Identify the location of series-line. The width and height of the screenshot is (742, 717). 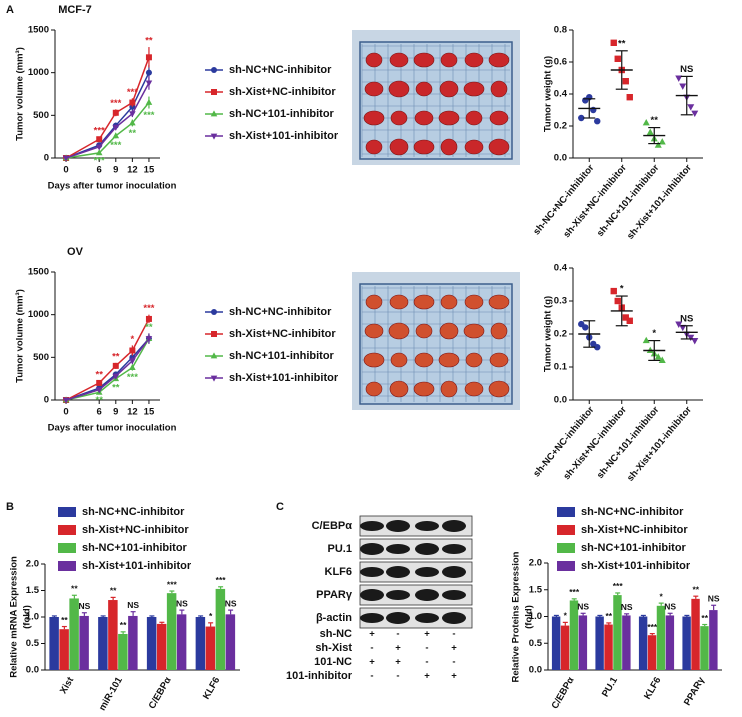
(107, 108).